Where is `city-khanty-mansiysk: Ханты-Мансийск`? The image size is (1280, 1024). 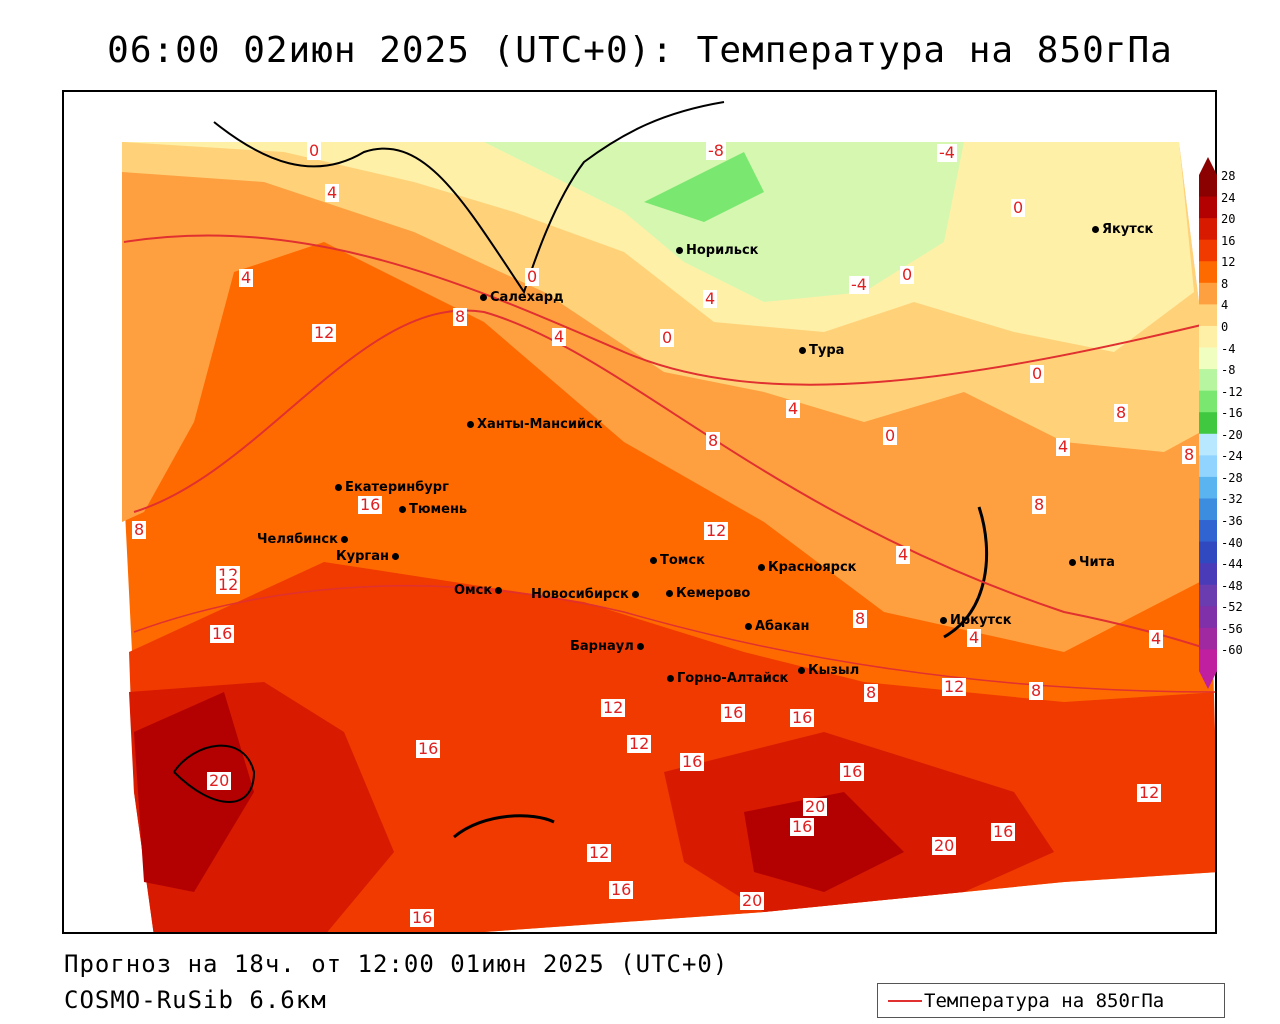
city-khanty-mansiysk: Ханты-Мансийск is located at coordinates (535, 424).